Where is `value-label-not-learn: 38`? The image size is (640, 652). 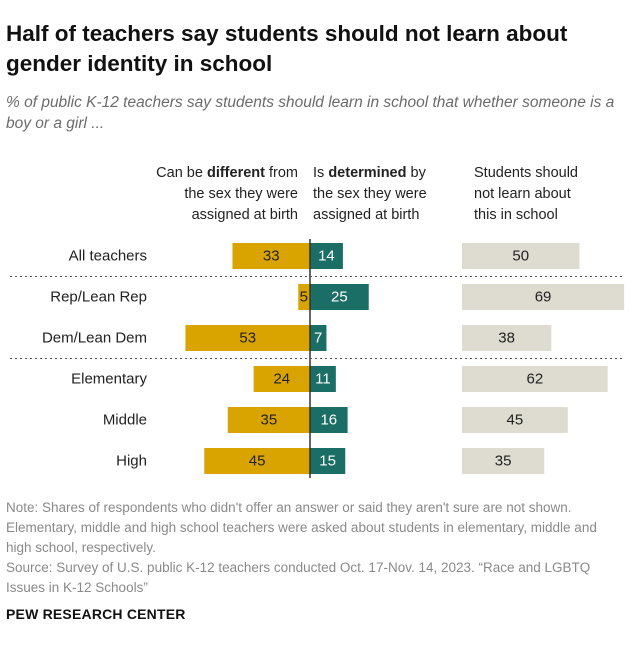 value-label-not-learn: 38 is located at coordinates (506, 338).